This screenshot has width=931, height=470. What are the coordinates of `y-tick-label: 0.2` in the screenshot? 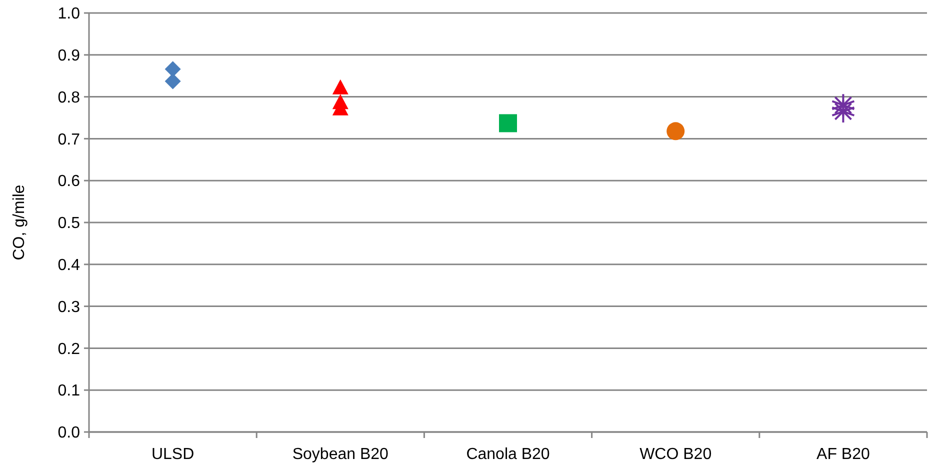 It's located at (69, 349).